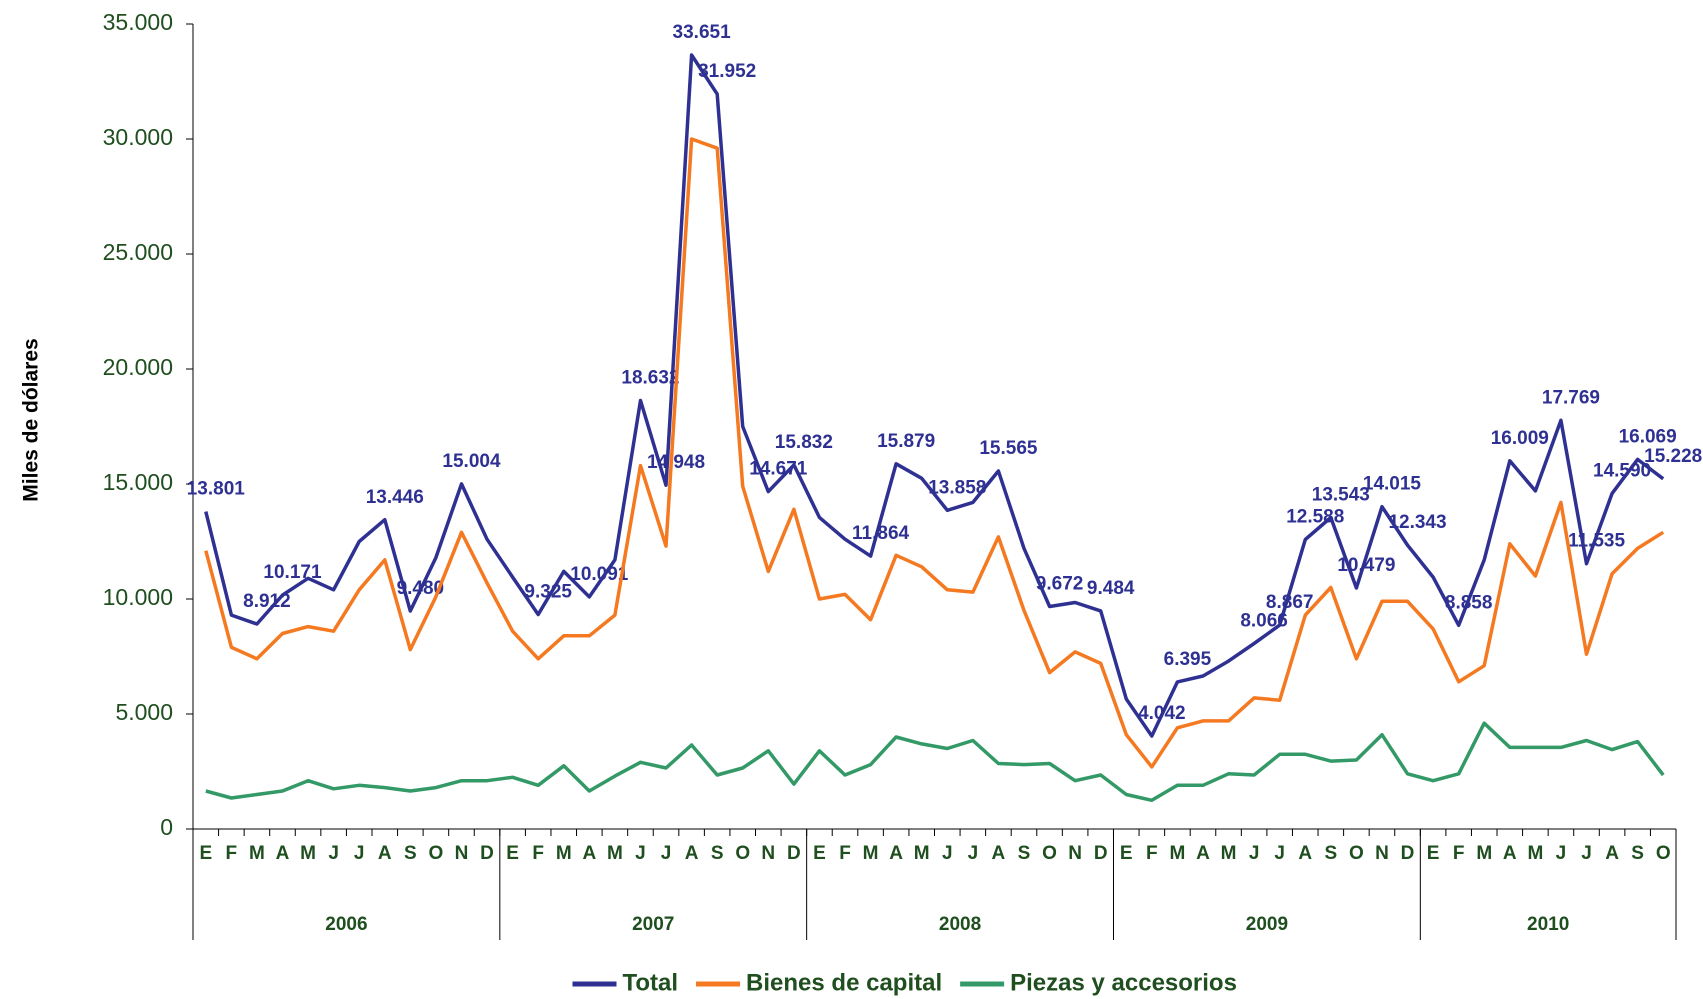  I want to click on data-label: 13.543, so click(1341, 495).